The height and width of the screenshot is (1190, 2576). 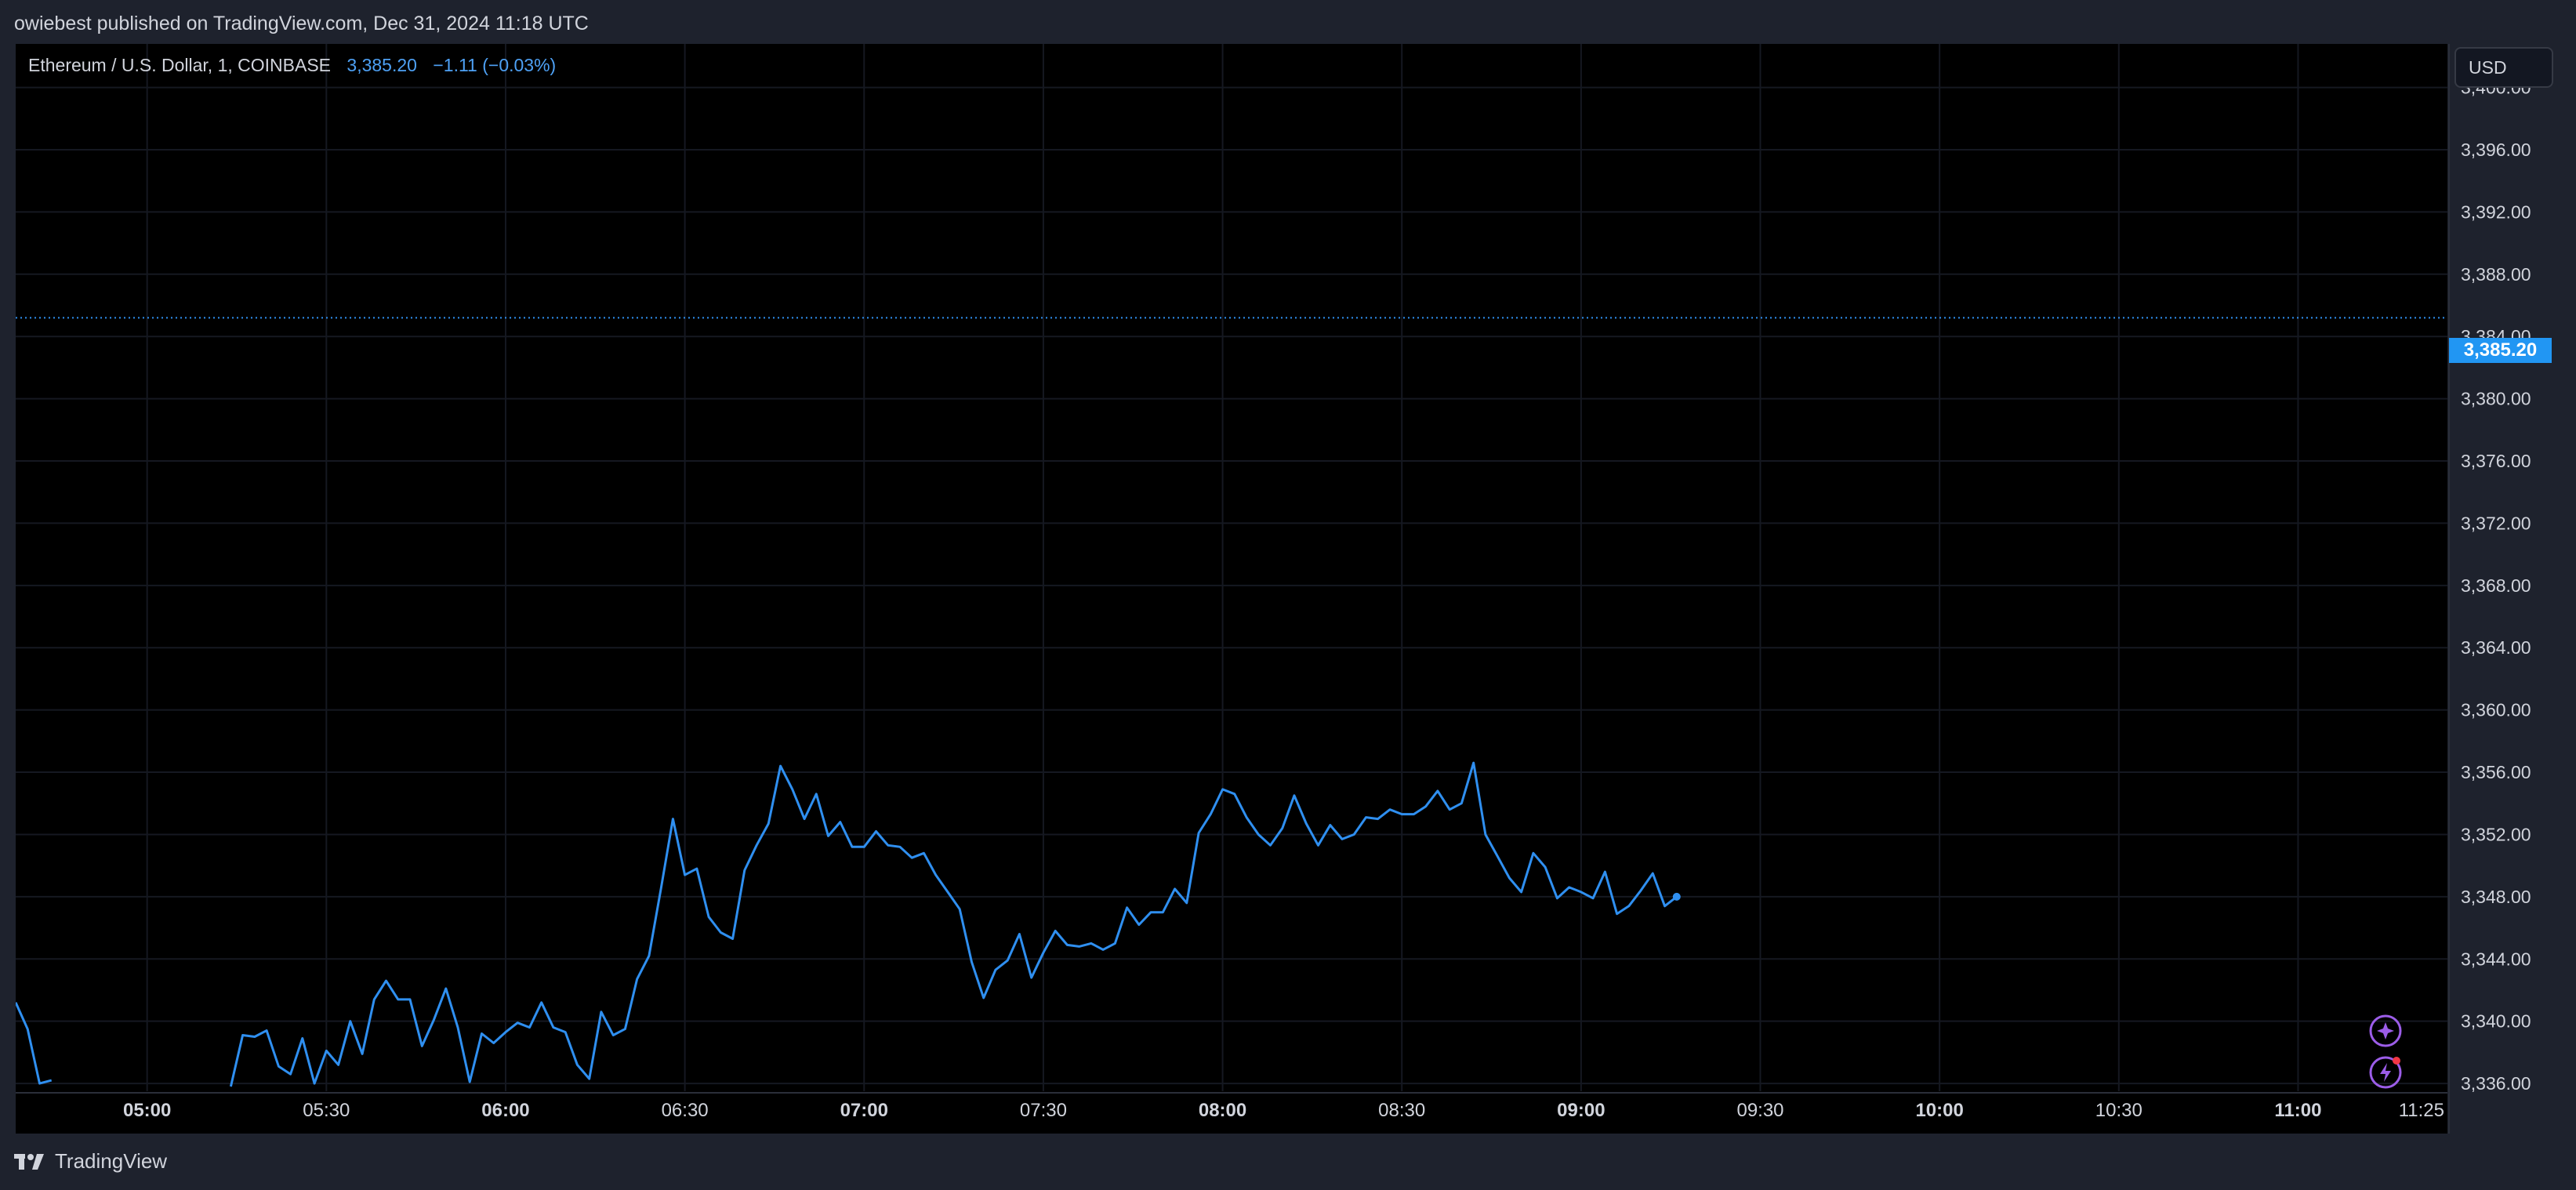 What do you see at coordinates (2496, 1021) in the screenshot?
I see `price-tick-label: 3,340.00` at bounding box center [2496, 1021].